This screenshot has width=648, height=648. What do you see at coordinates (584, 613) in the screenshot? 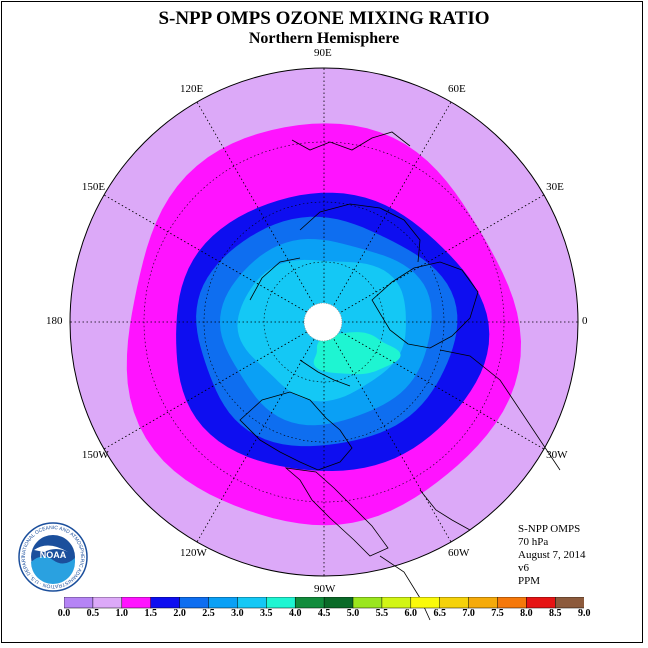
I see `colorbar-tick-label: 9.0` at bounding box center [584, 613].